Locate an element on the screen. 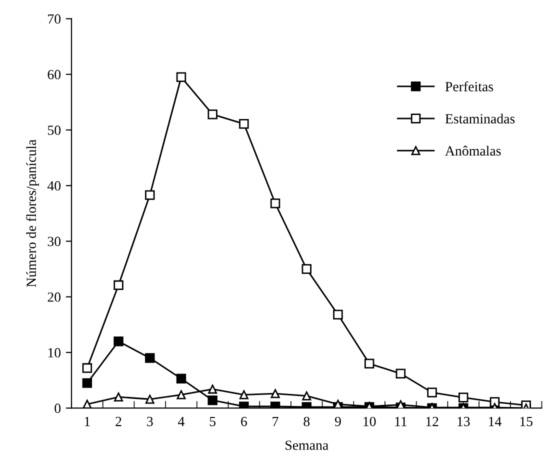 The width and height of the screenshot is (550, 468). x-tick-label: 14 is located at coordinates (495, 421).